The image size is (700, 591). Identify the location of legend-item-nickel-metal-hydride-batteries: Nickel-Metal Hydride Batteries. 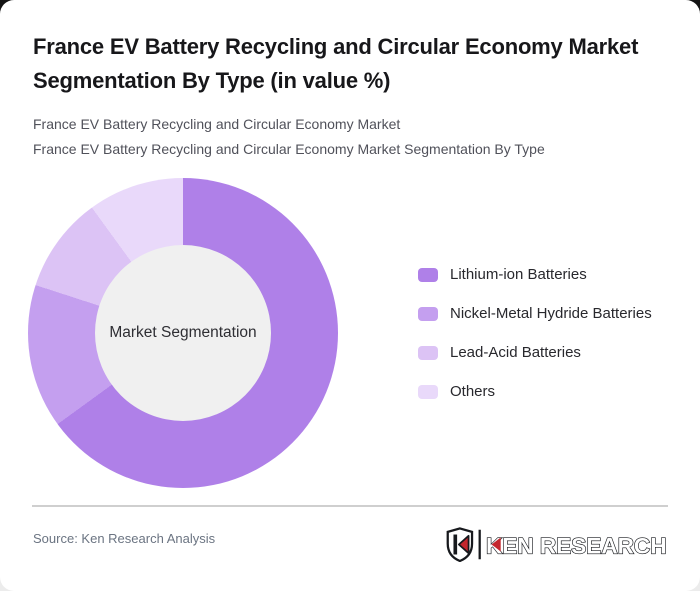
(535, 313).